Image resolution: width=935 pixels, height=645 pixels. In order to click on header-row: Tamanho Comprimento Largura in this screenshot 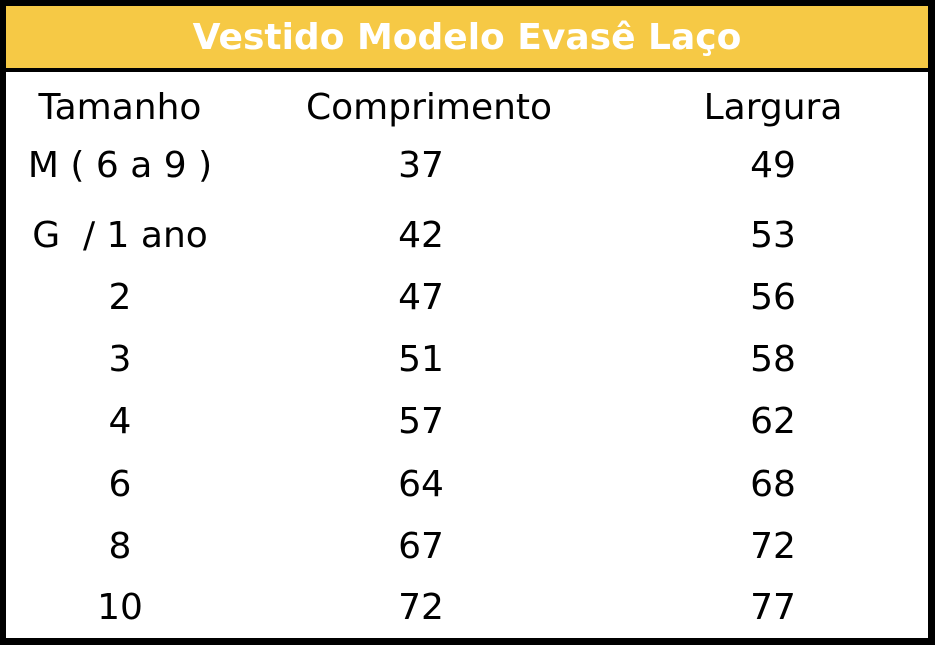, I will do `click(467, 108)`.